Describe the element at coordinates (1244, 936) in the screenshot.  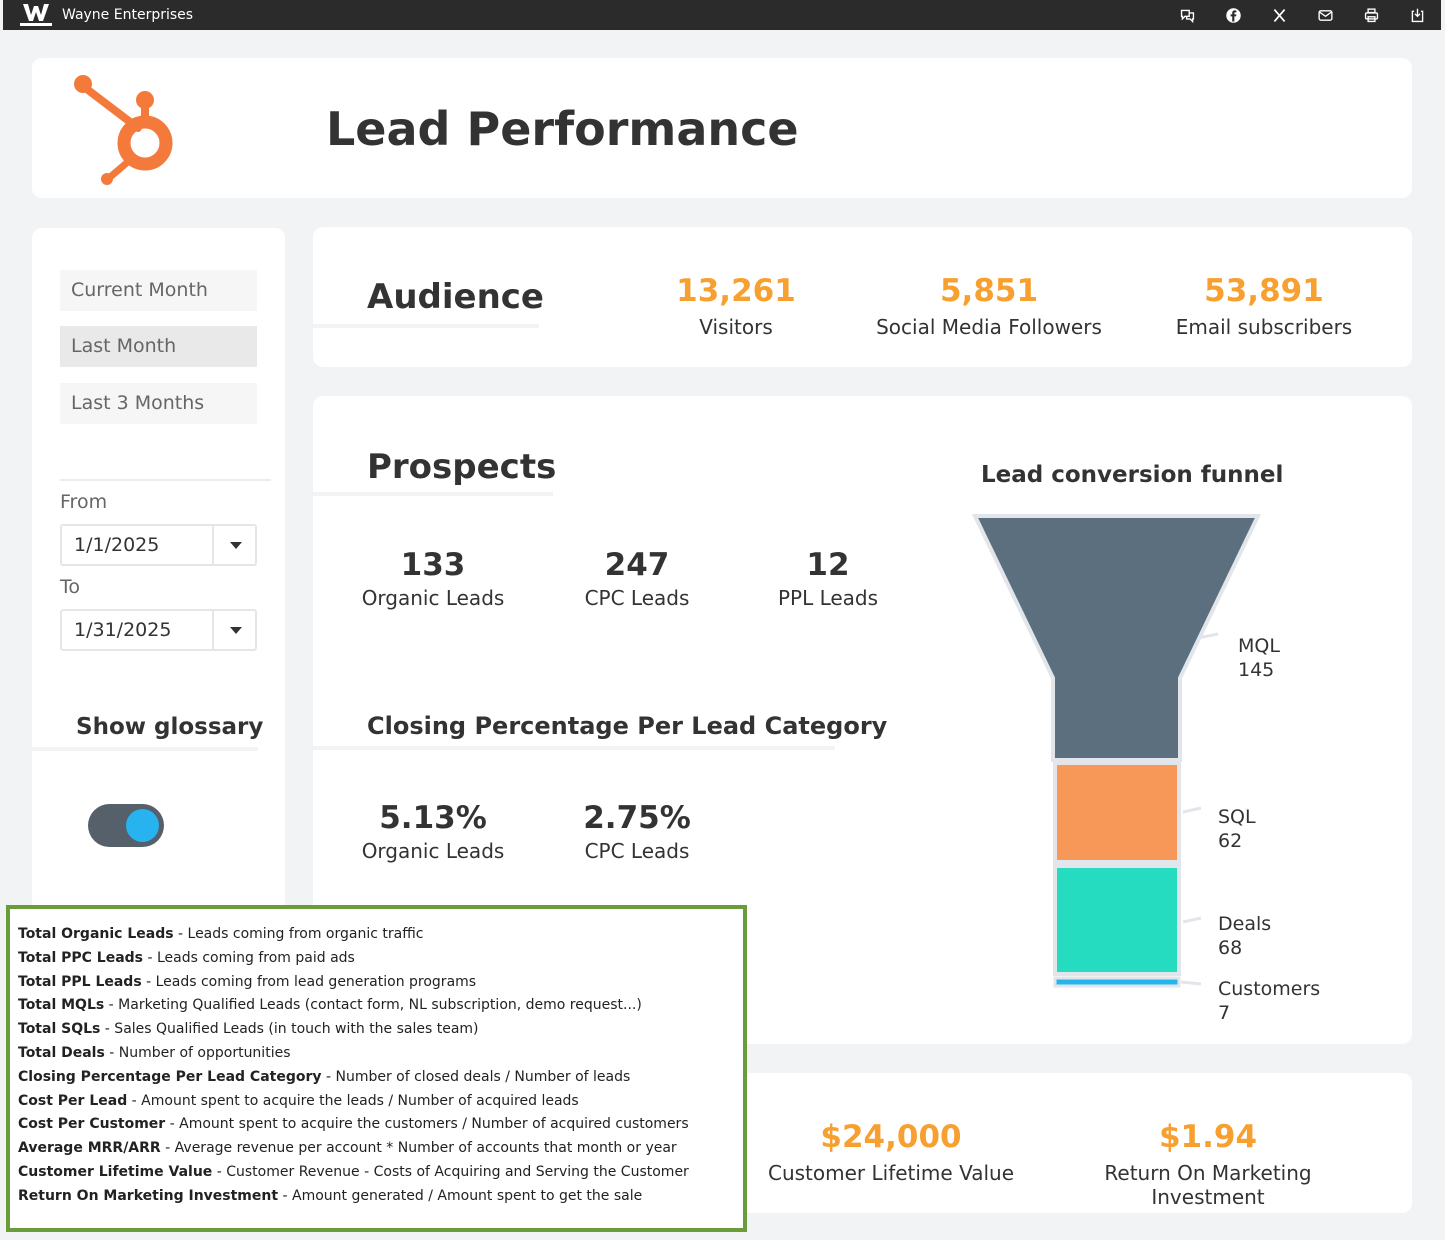
I see `funnel-label-deals: Deals 68` at that location.